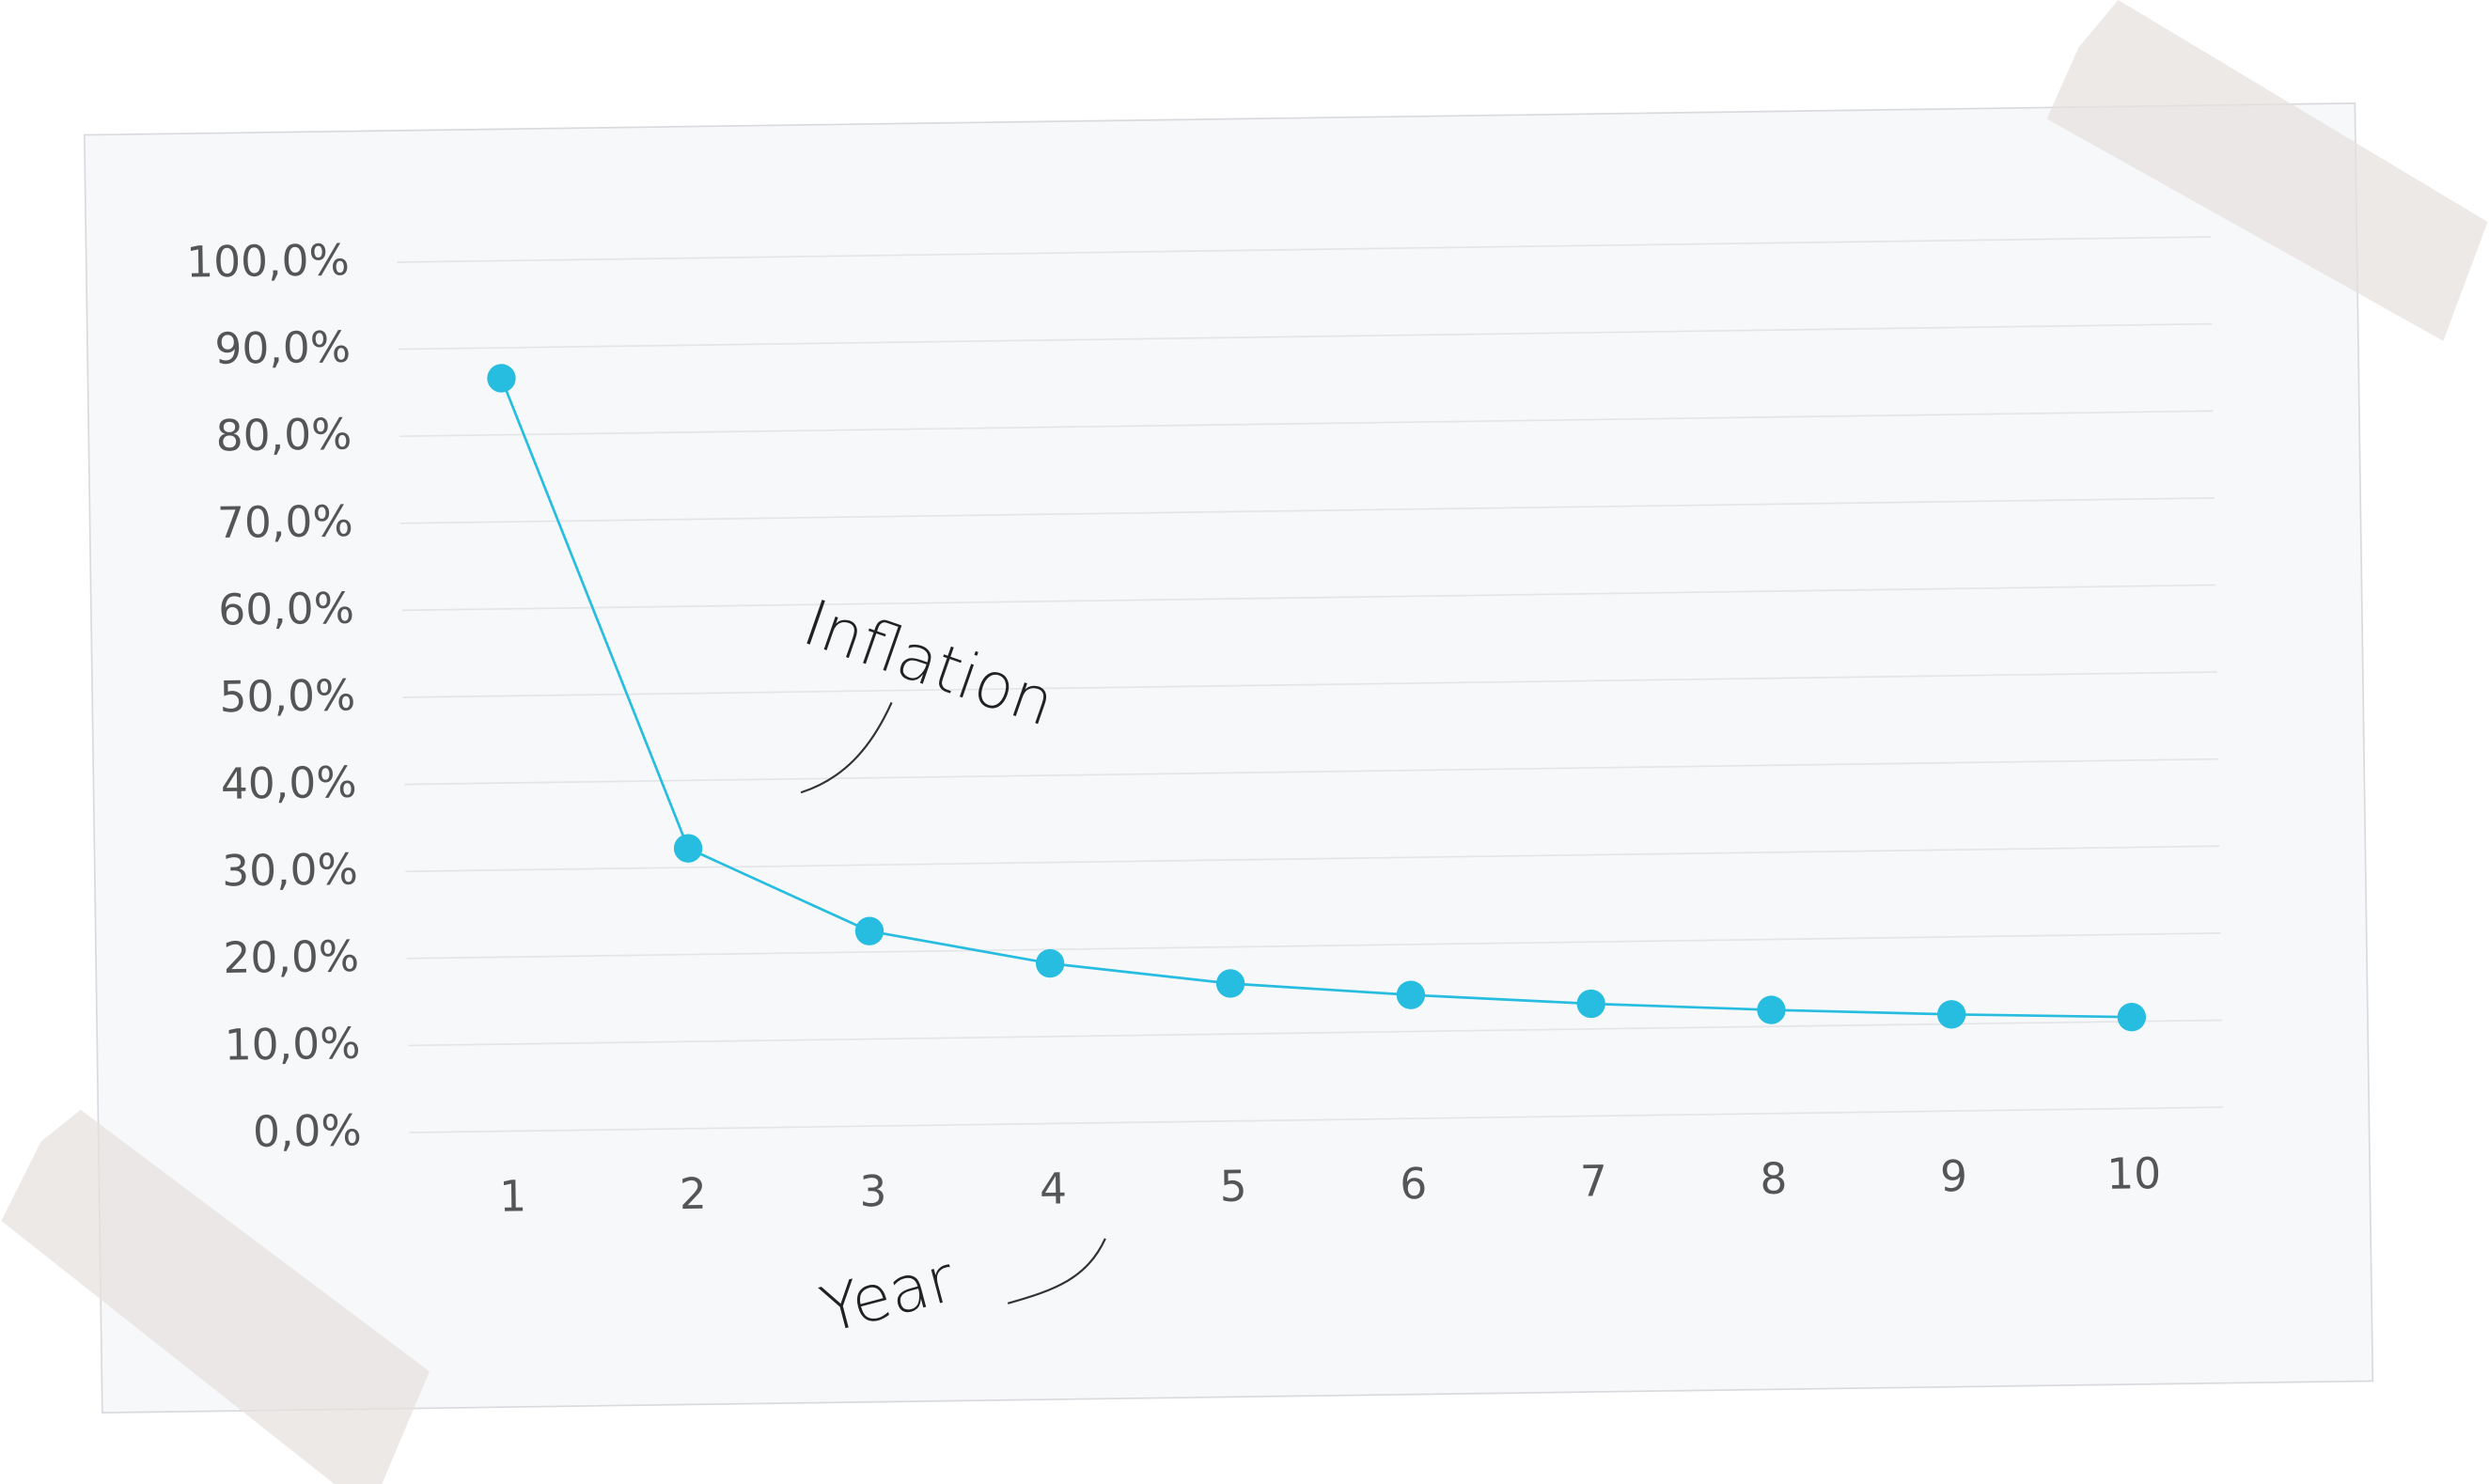 This screenshot has width=2489, height=1484. Describe the element at coordinates (1774, 1179) in the screenshot. I see `x-tick-label: 8` at that location.